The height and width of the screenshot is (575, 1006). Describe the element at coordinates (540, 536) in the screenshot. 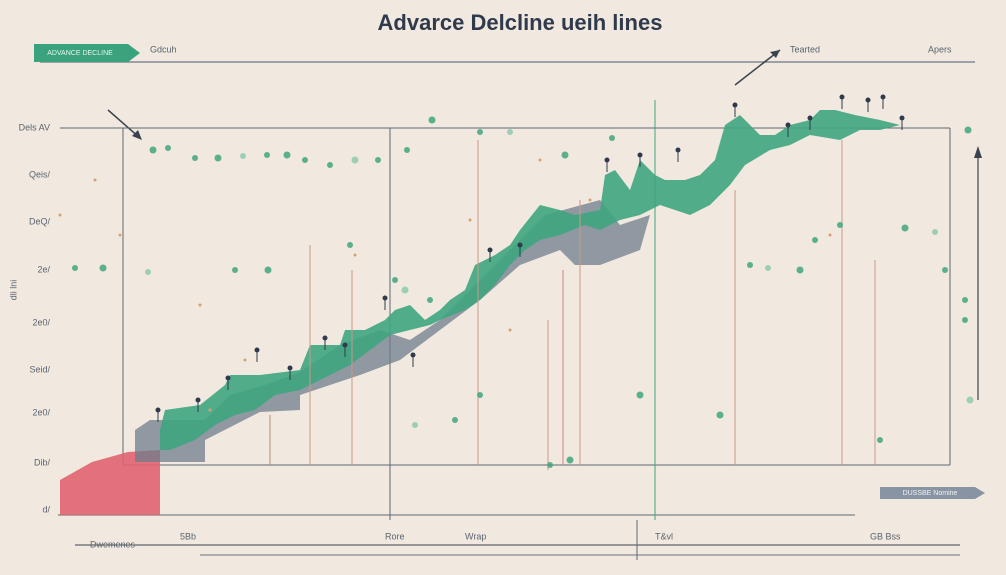

I see `footer-labels: 5Bb Rore Wrap T&vl GB Bss` at that location.